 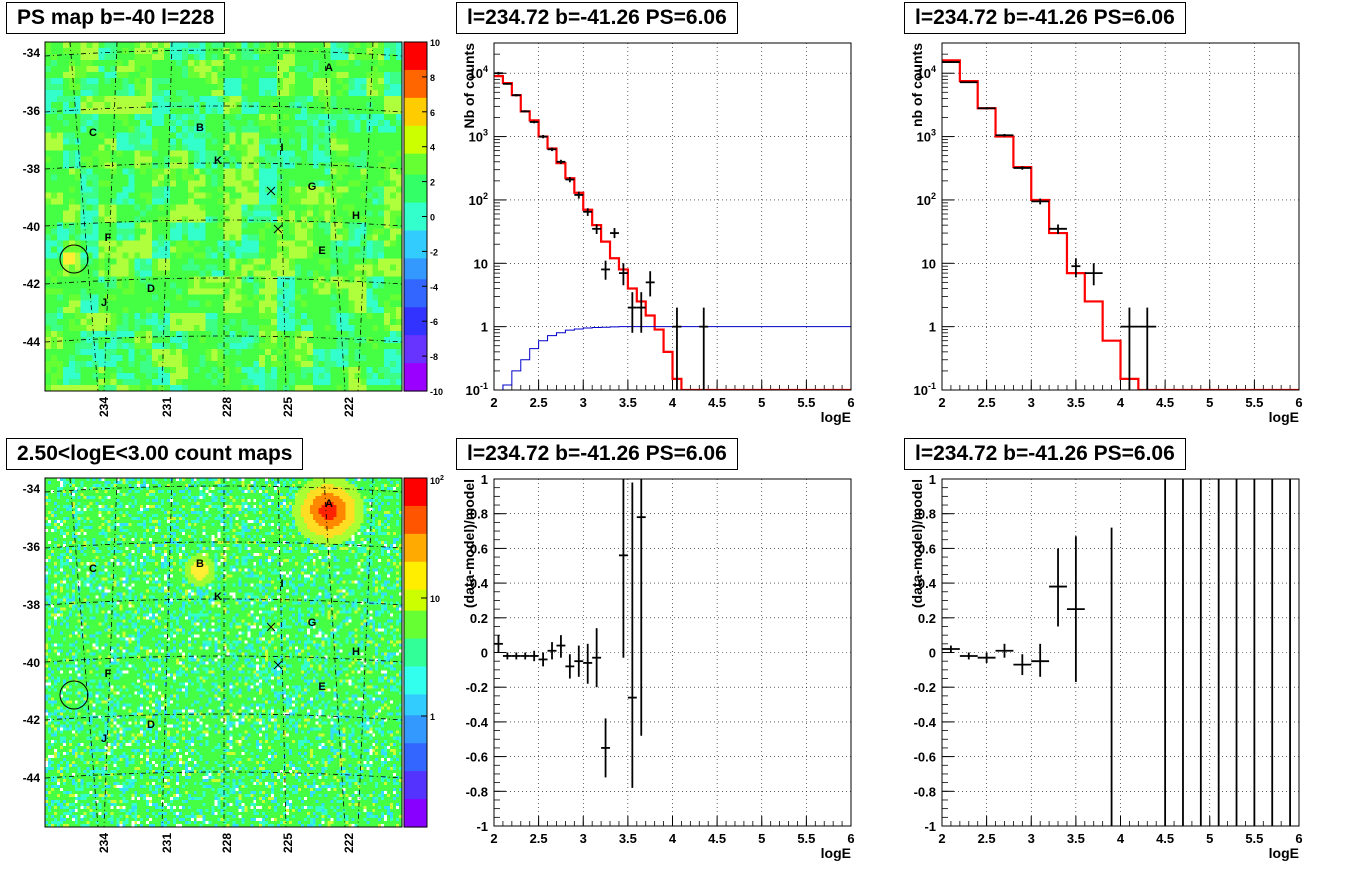 I want to click on source-label-b: B, so click(x=200, y=128).